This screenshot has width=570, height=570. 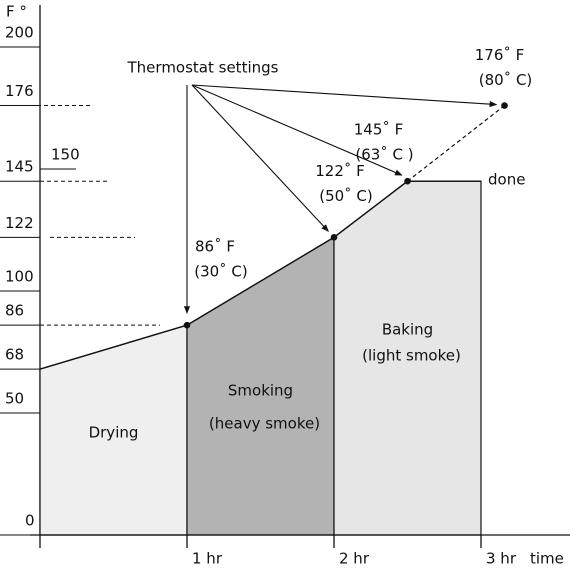 I want to click on y-axis-label: F °, so click(x=16, y=12).